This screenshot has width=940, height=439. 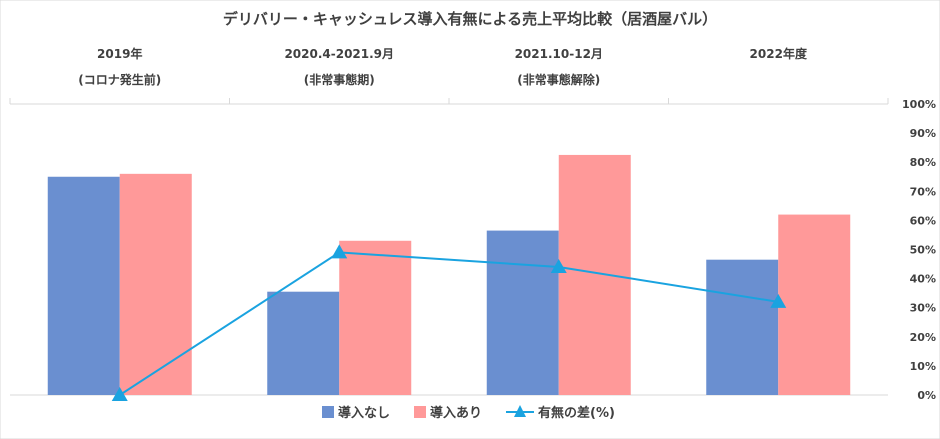 I want to click on legend-item: 導入あり, so click(x=448, y=413).